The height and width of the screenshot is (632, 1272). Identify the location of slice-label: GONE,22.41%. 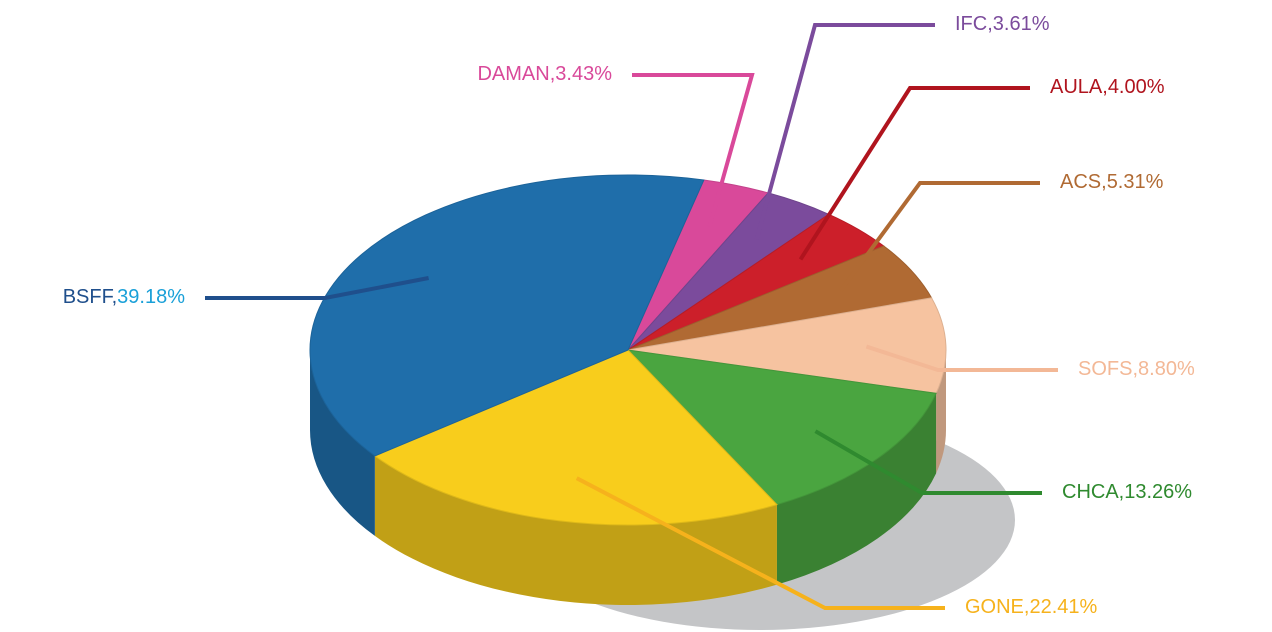
(1031, 607).